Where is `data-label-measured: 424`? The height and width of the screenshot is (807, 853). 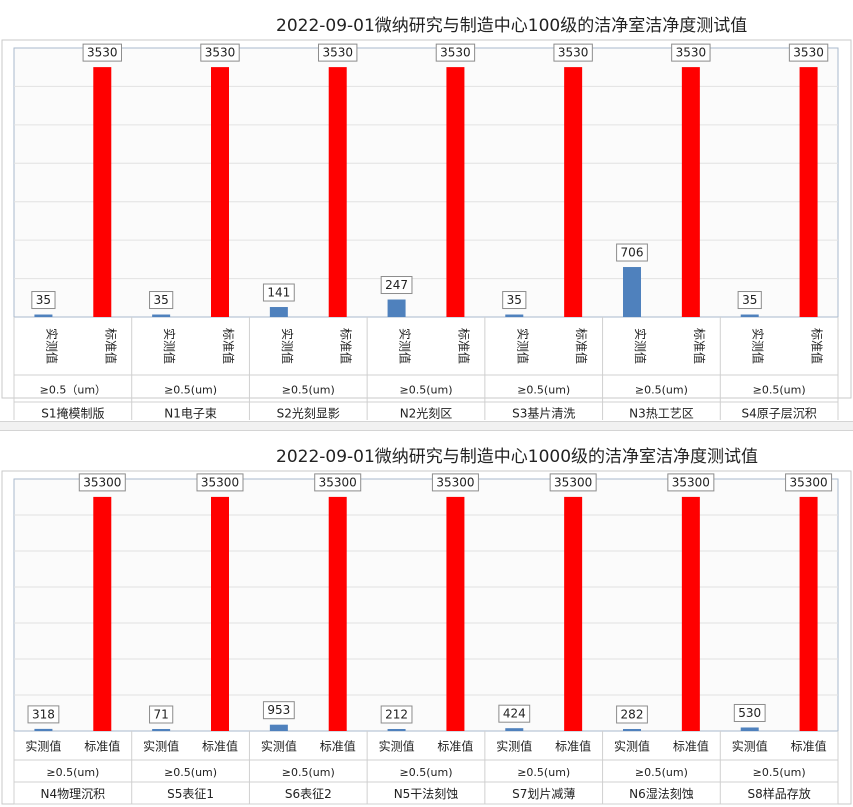
data-label-measured: 424 is located at coordinates (514, 714).